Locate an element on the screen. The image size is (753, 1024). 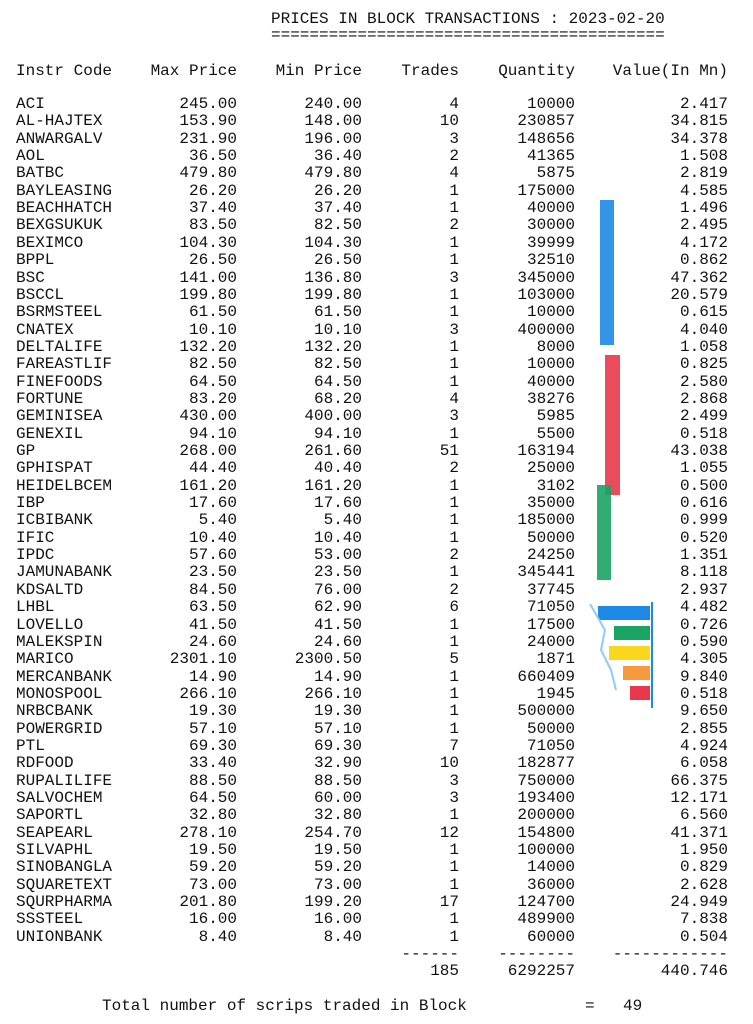
cell-quantity: 8000 is located at coordinates (555, 346).